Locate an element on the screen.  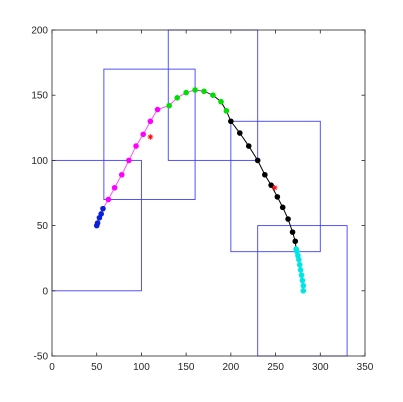
x-tick-label: 0 is located at coordinates (52, 367).